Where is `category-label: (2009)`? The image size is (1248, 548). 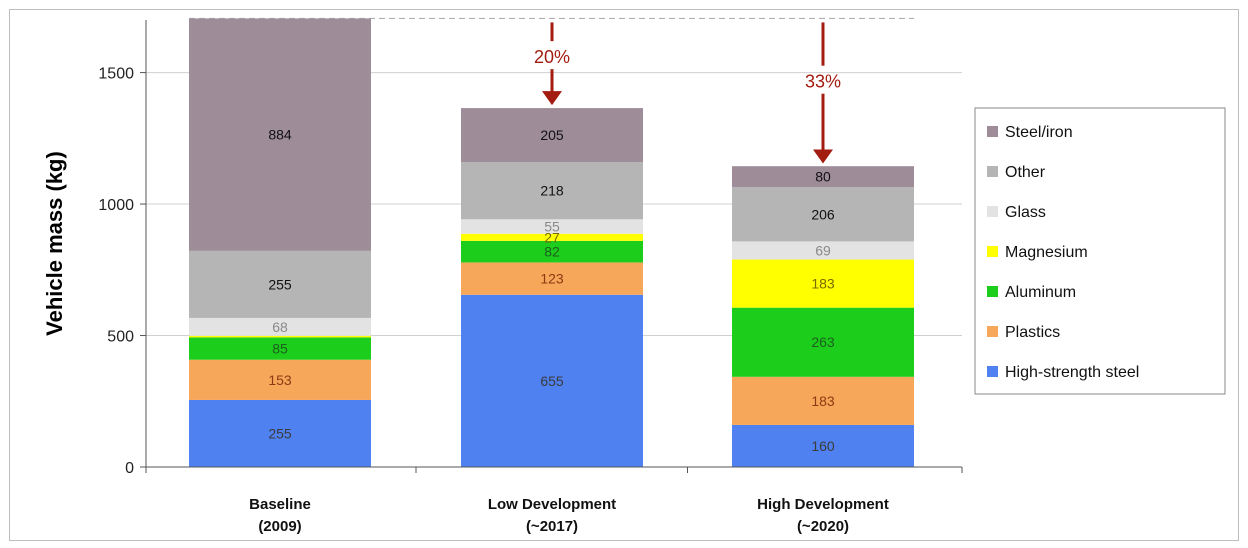
category-label: (2009) is located at coordinates (279, 526).